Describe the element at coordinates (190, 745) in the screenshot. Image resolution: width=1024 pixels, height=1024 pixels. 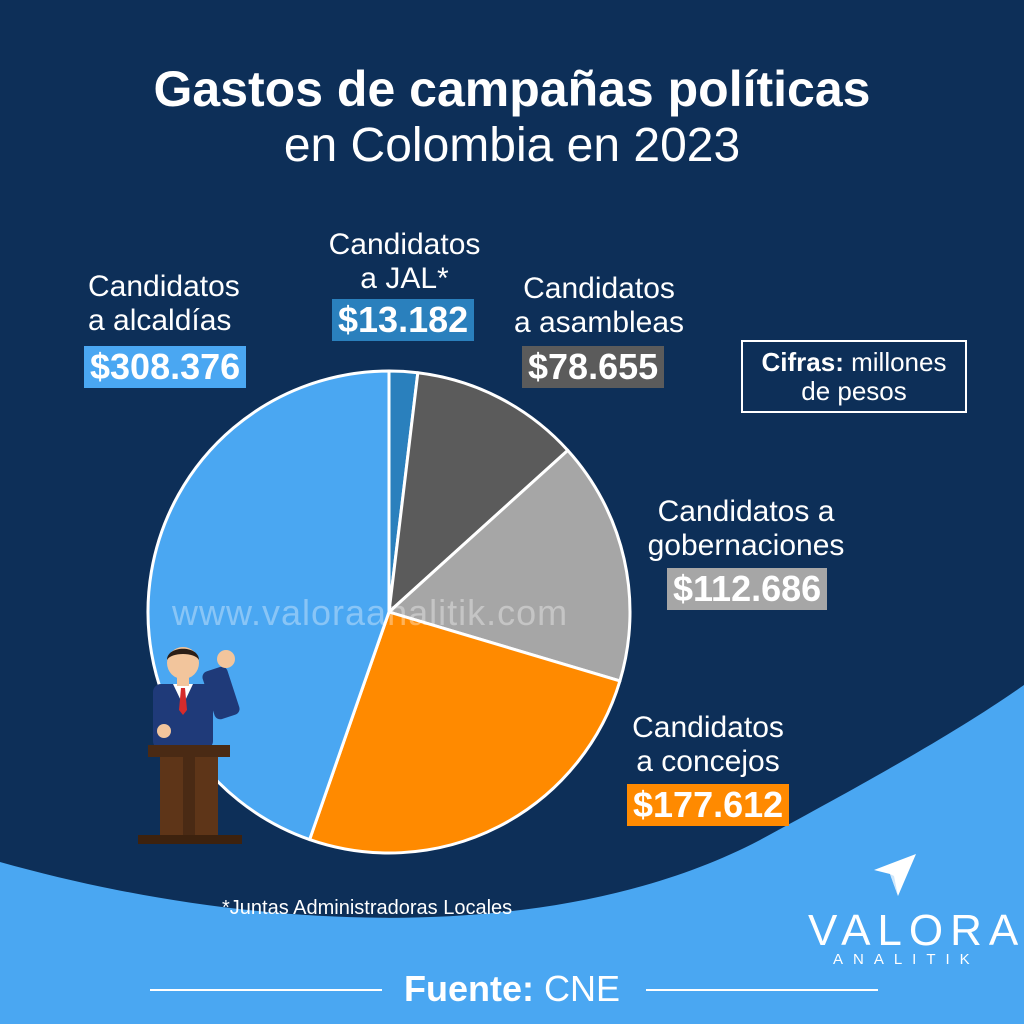
I see `politician-at-podium-icon` at that location.